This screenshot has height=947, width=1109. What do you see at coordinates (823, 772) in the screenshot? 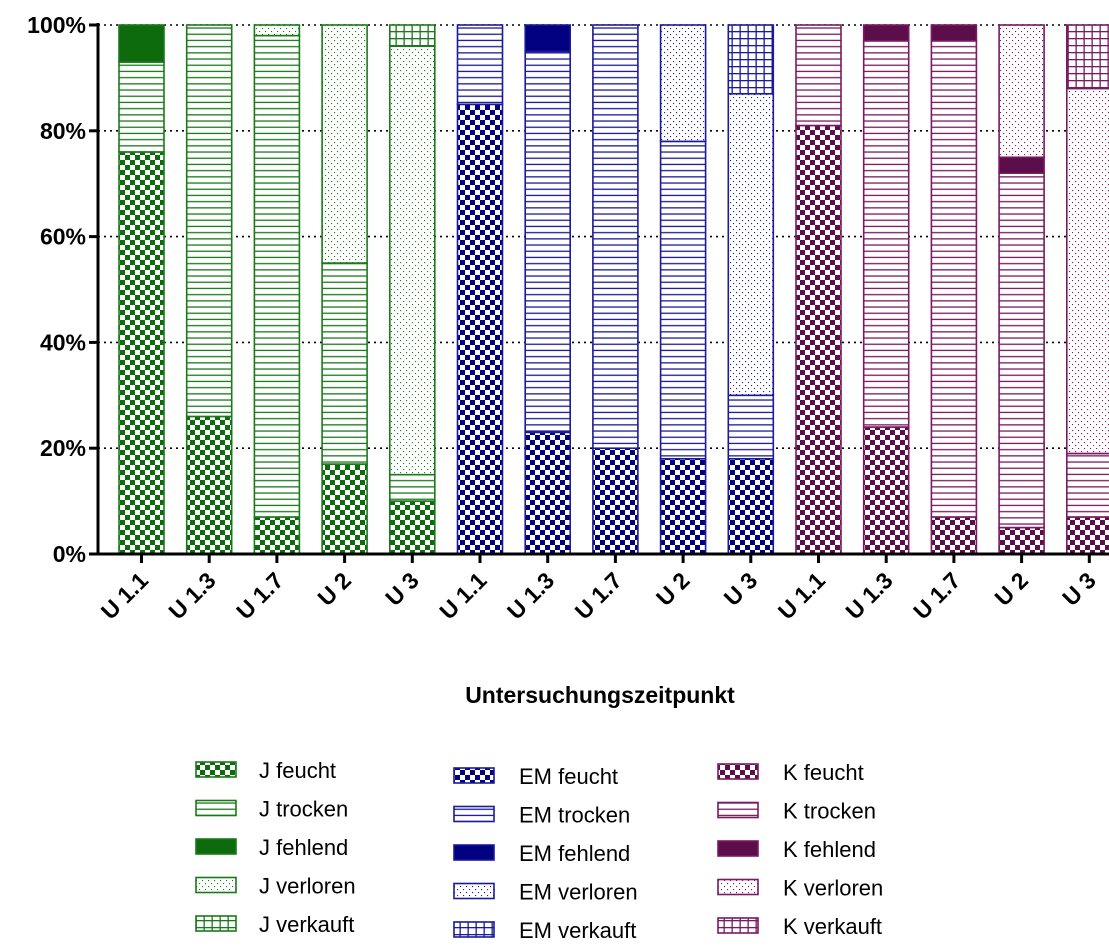
I see `legend-label: K feucht` at bounding box center [823, 772].